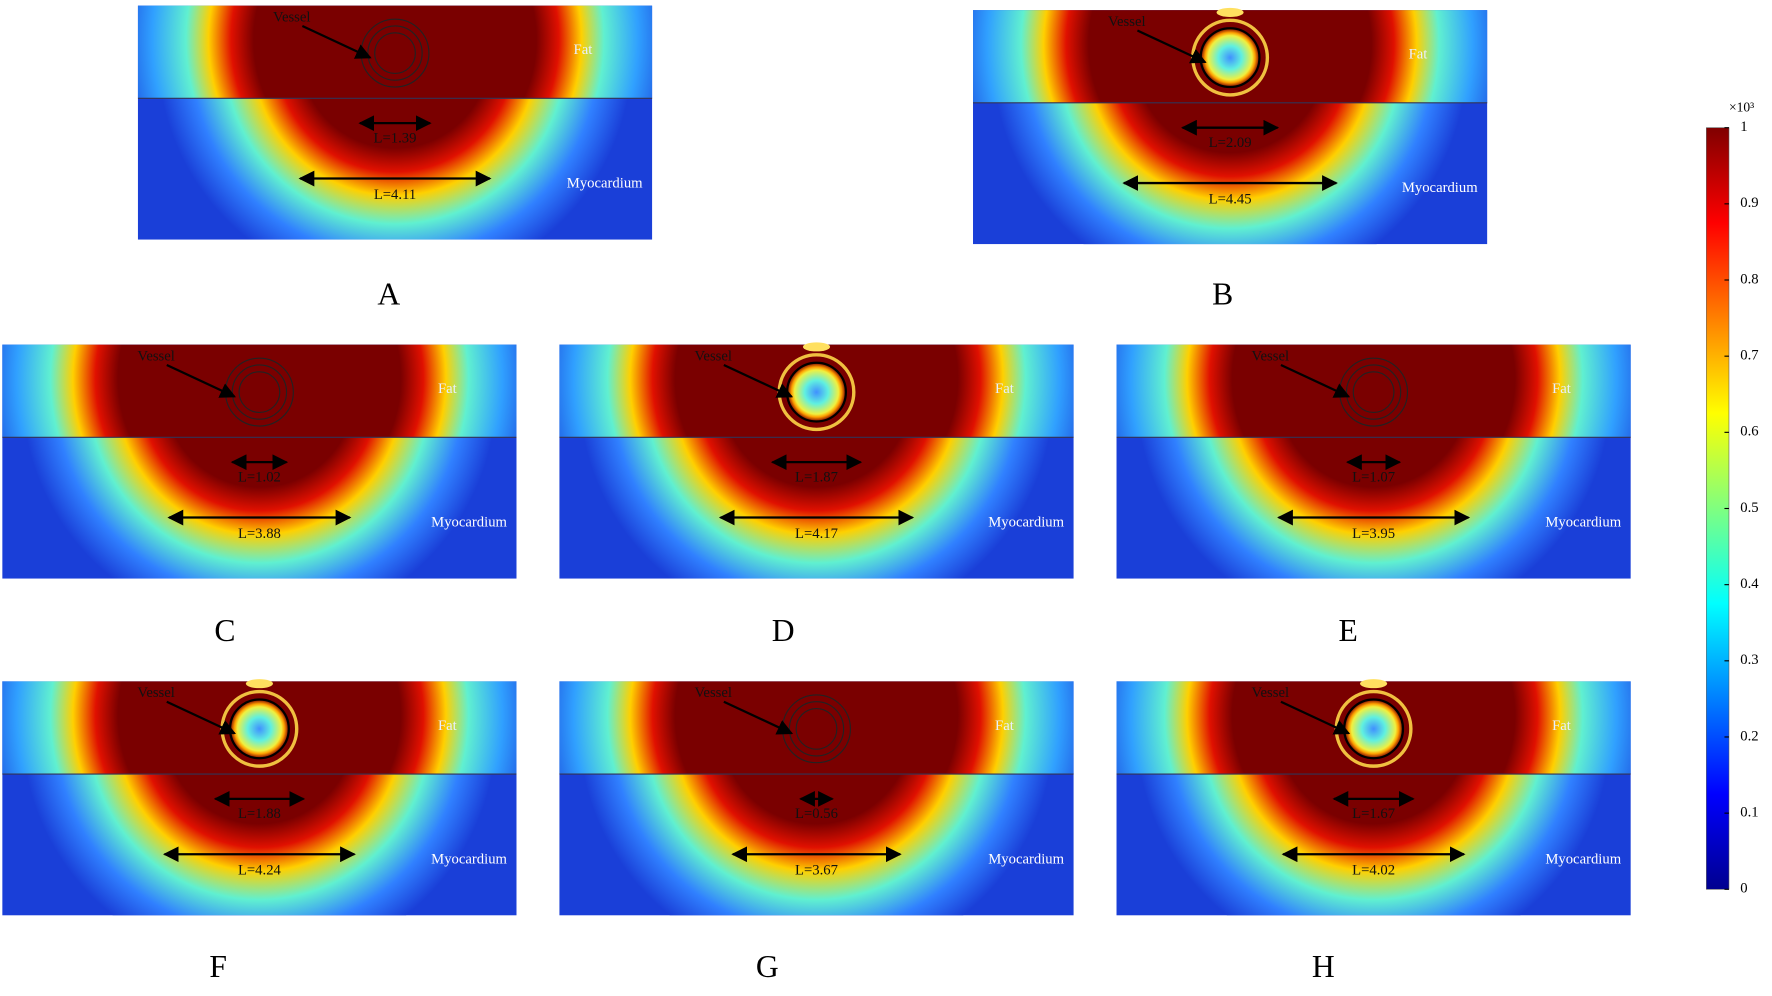 The width and height of the screenshot is (1772, 996). What do you see at coordinates (783, 630) in the screenshot?
I see `panel-label: D` at bounding box center [783, 630].